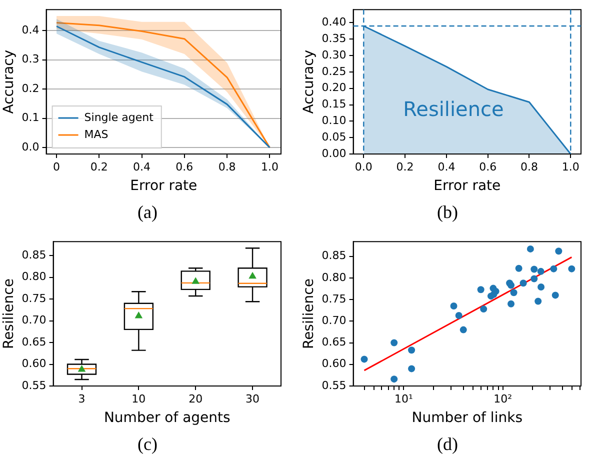 This screenshot has width=595, height=470. Describe the element at coordinates (56, 167) in the screenshot. I see `x-tick-label: 0` at that location.